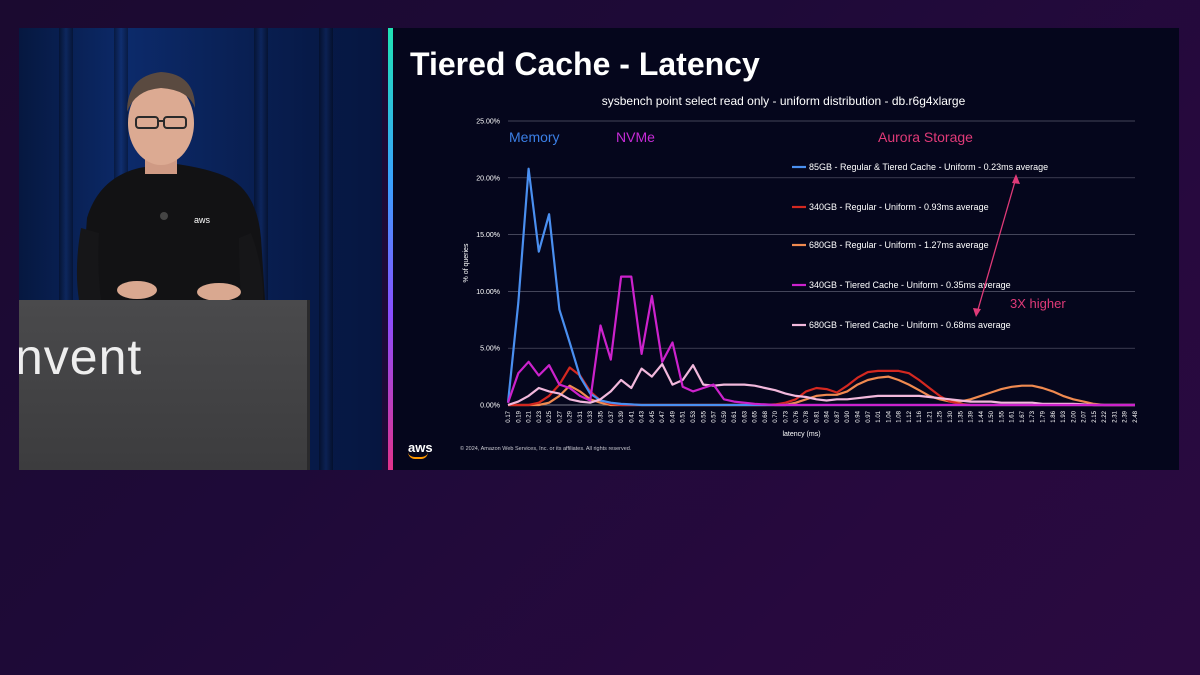 The width and height of the screenshot is (1200, 675). What do you see at coordinates (585, 64) in the screenshot?
I see `slide-title: Tiered Cache - Latency` at bounding box center [585, 64].